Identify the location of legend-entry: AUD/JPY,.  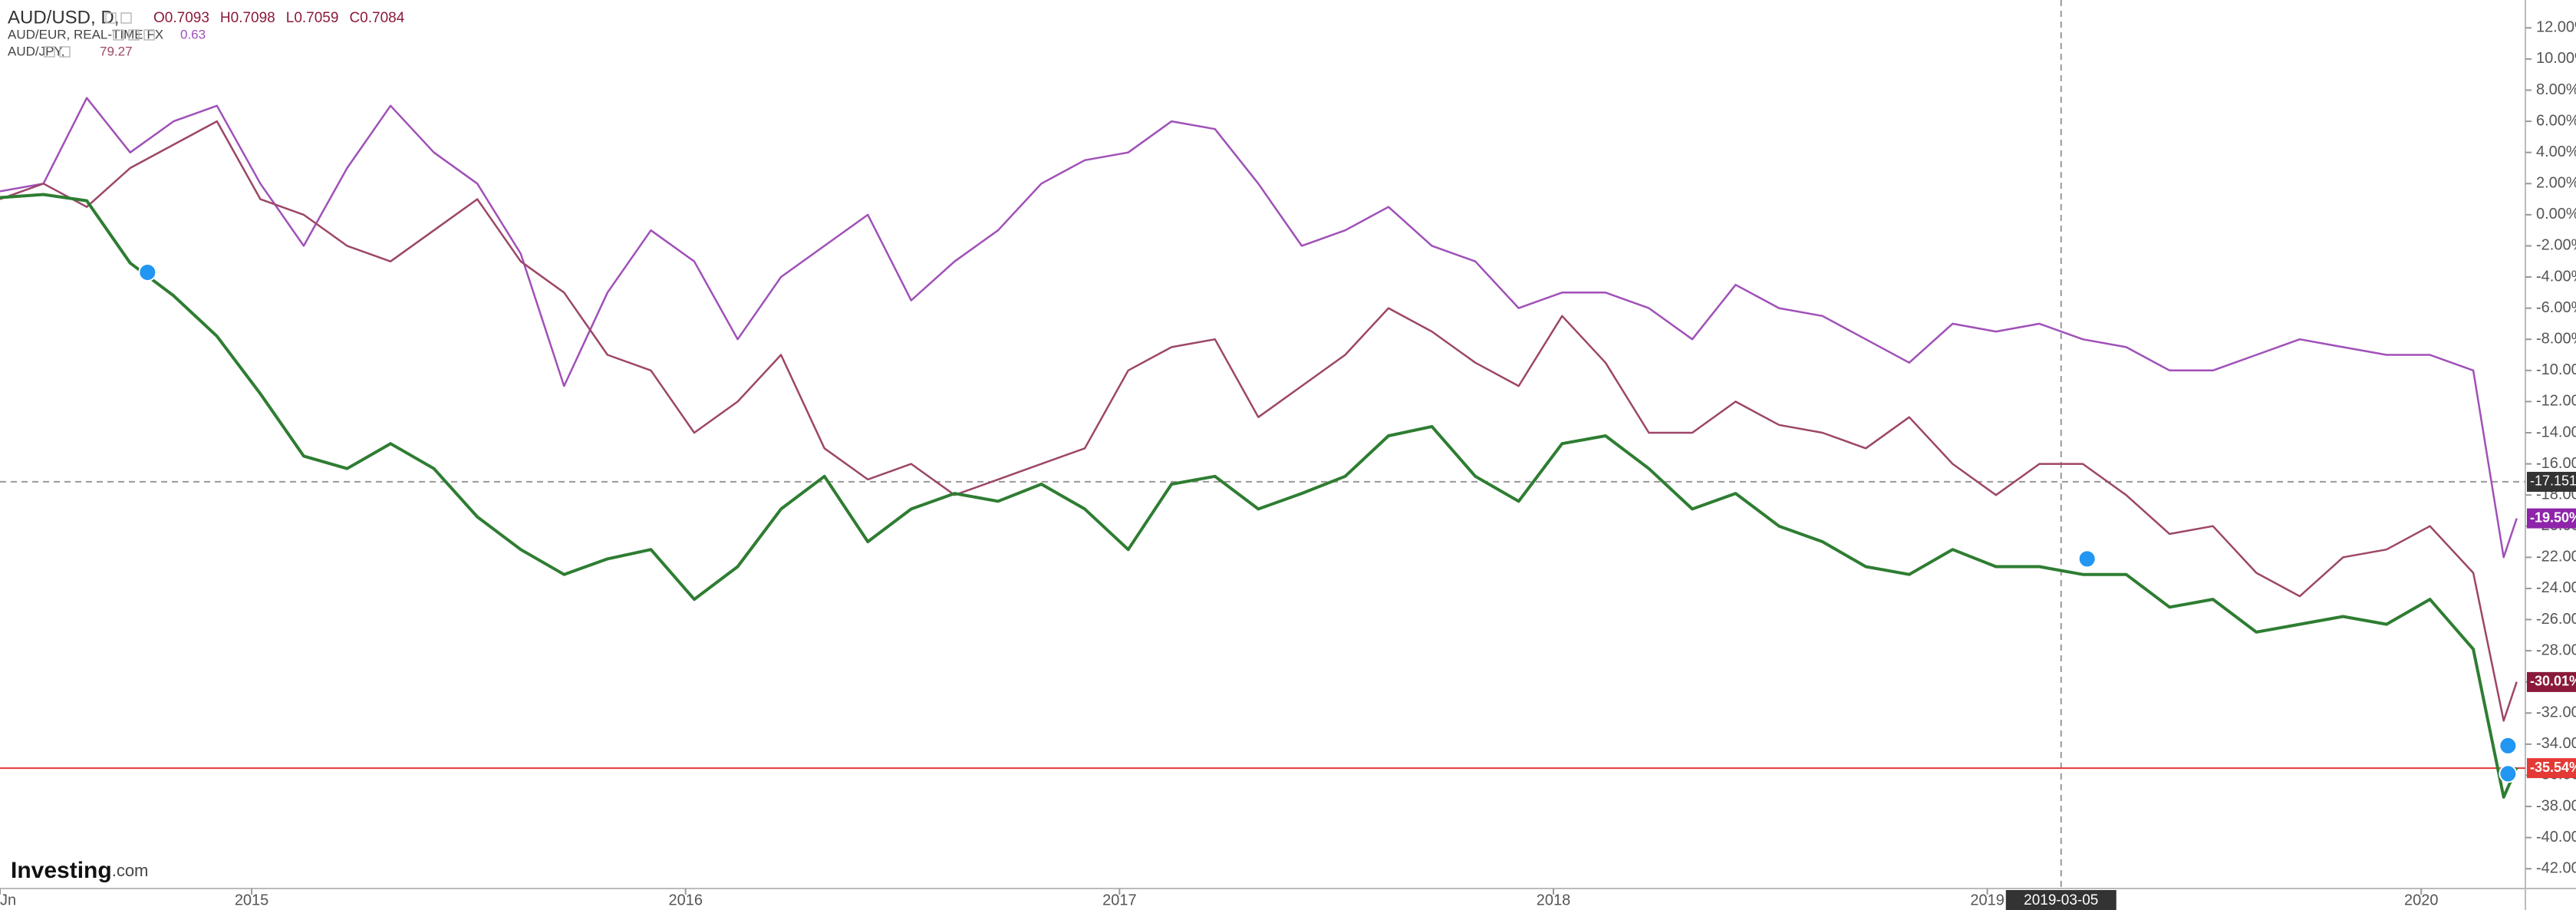
(36, 51).